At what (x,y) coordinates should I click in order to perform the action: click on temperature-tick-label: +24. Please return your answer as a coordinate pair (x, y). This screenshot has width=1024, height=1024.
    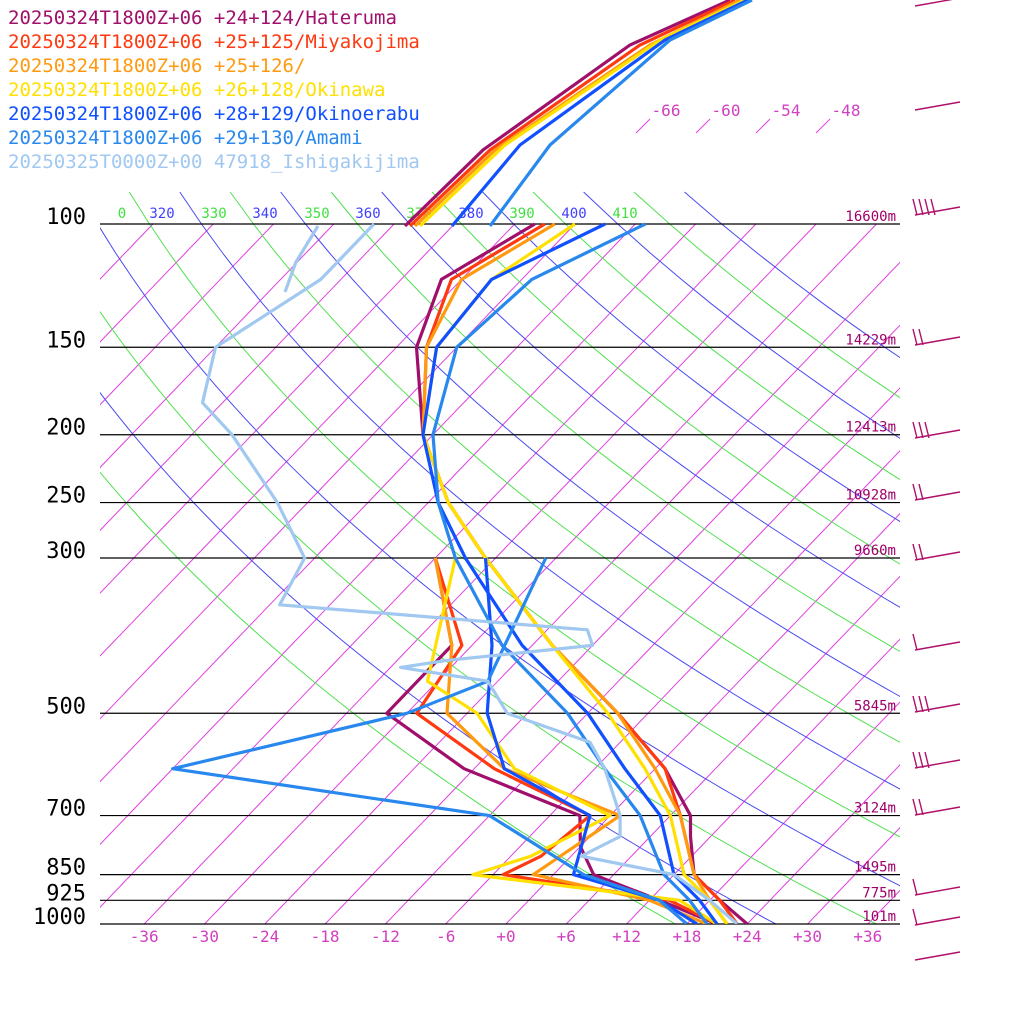
    Looking at the image, I should click on (747, 936).